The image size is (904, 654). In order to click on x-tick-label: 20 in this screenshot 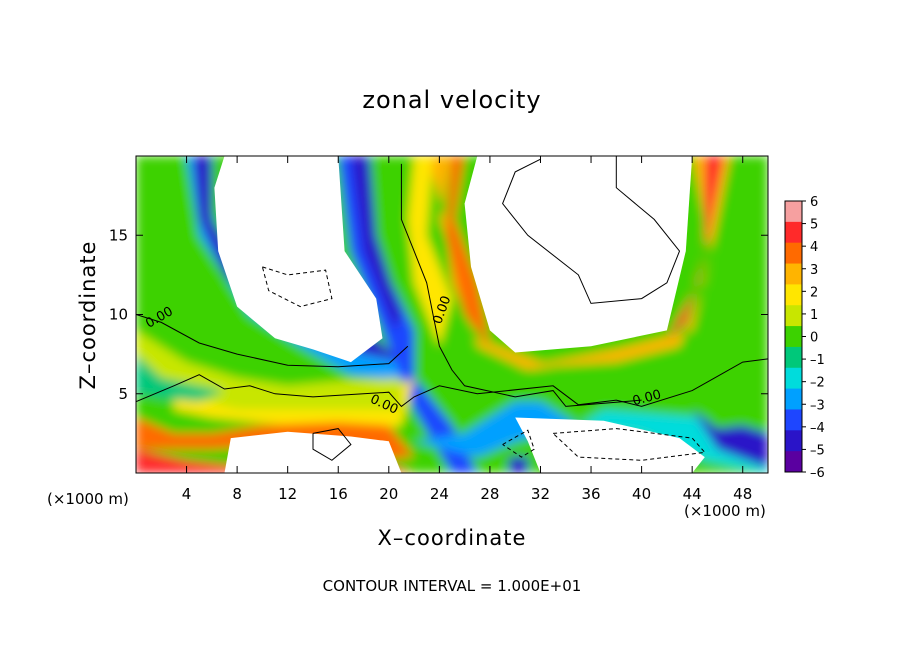, I will do `click(388, 494)`.